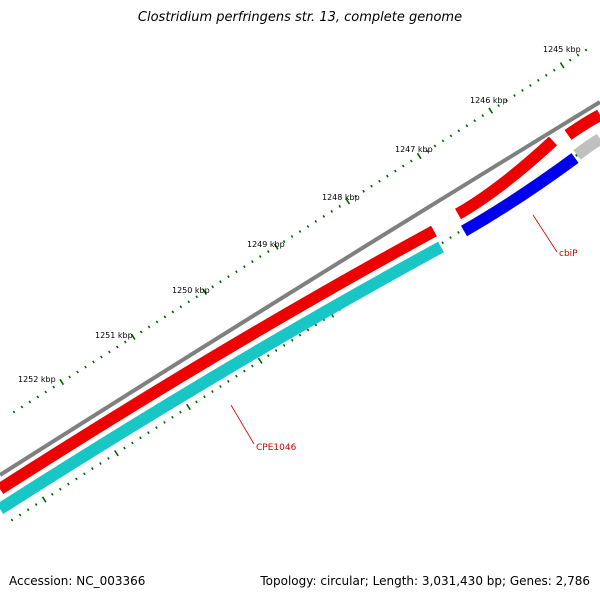  Describe the element at coordinates (489, 100) in the screenshot. I see `kbp-label: 1246 kbp` at that location.